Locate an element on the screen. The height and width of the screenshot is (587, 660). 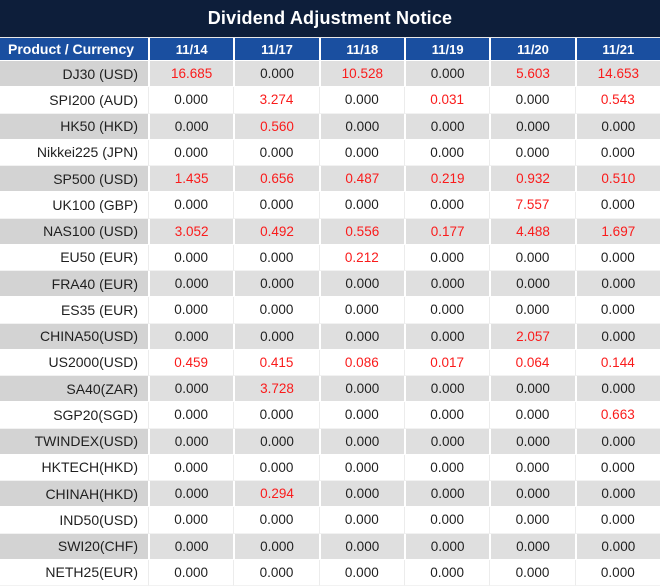
product-cell: SP500 (USD) is located at coordinates (74, 179).